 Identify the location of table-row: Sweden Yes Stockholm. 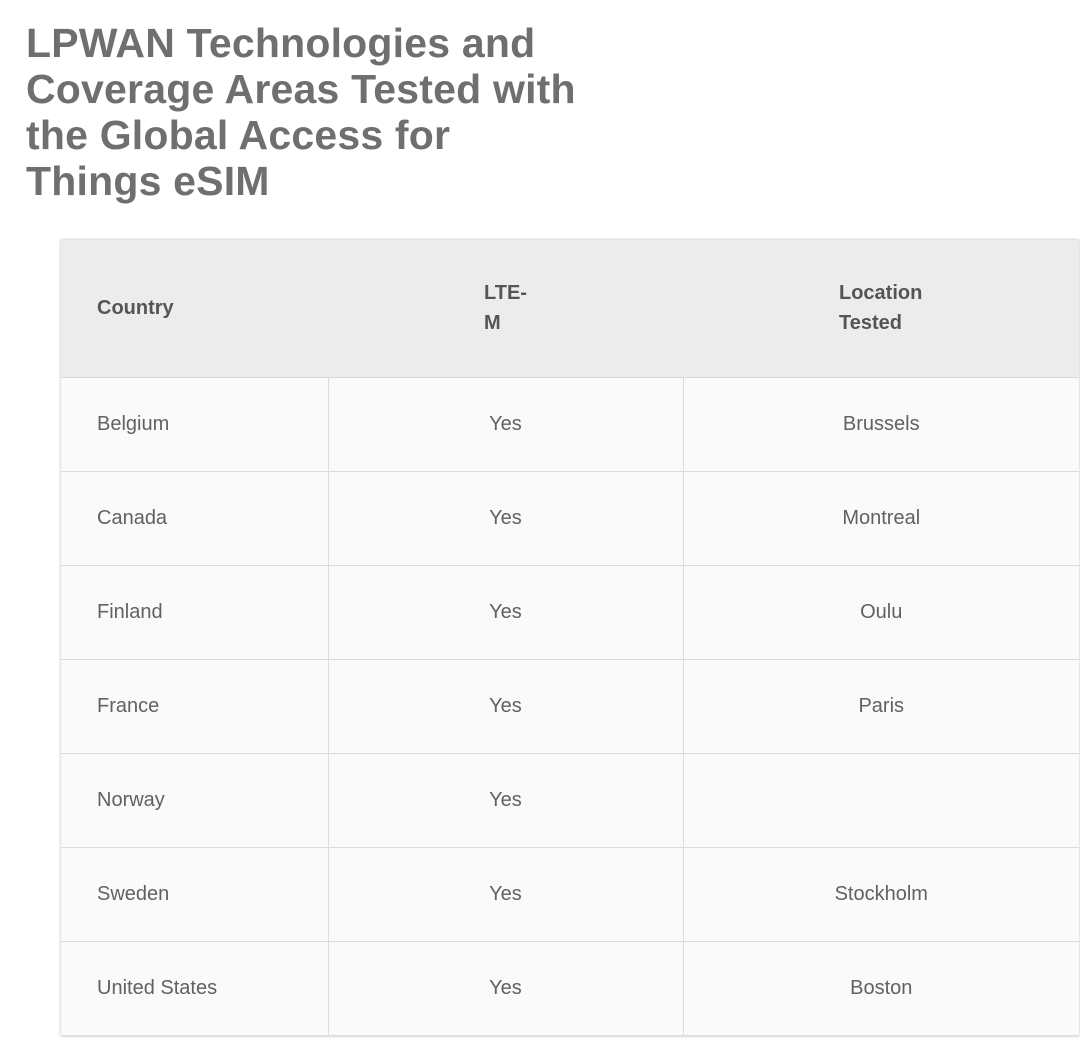
(570, 894).